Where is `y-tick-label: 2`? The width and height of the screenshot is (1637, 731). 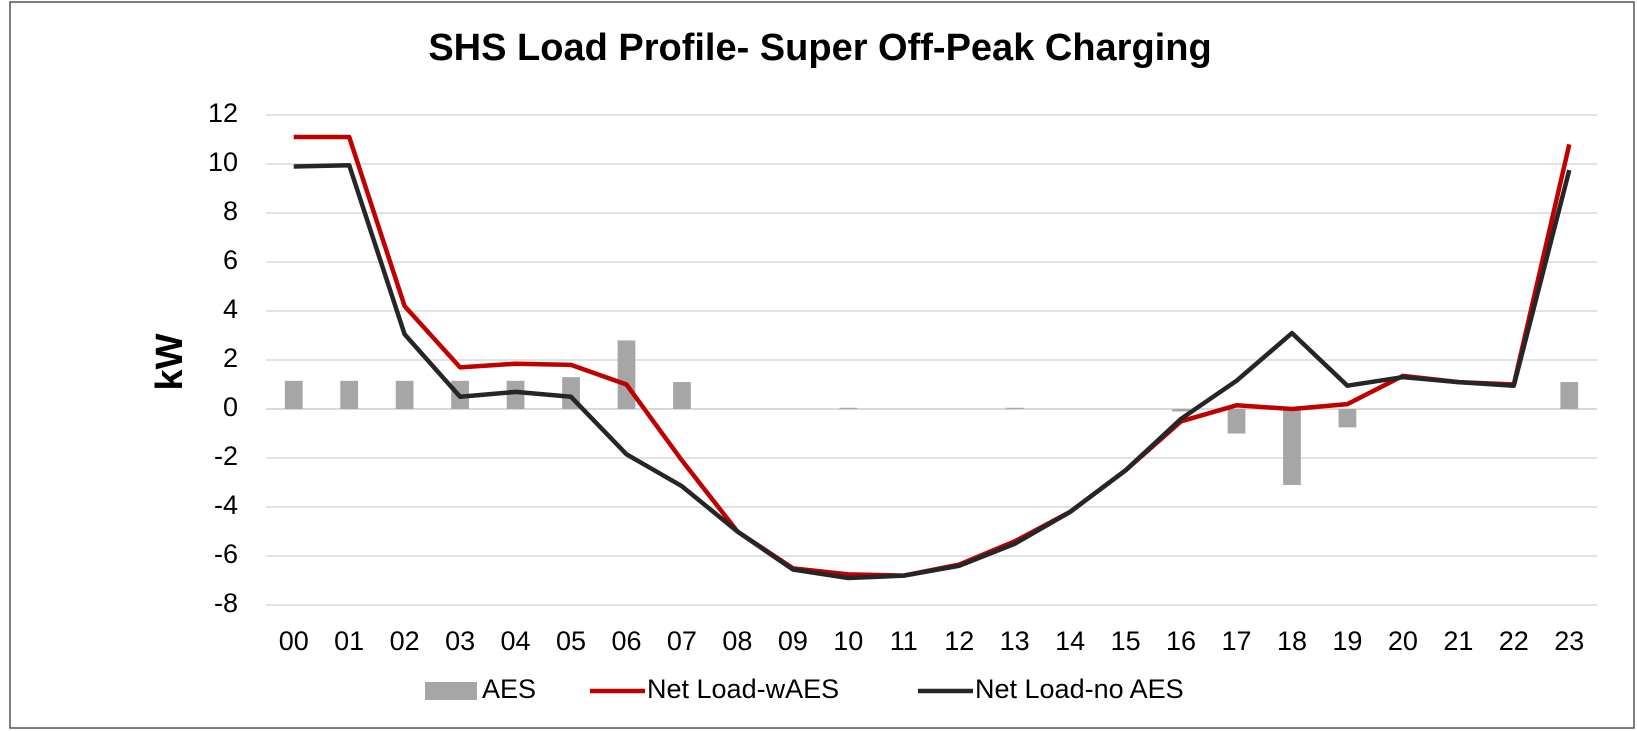
y-tick-label: 2 is located at coordinates (230, 358).